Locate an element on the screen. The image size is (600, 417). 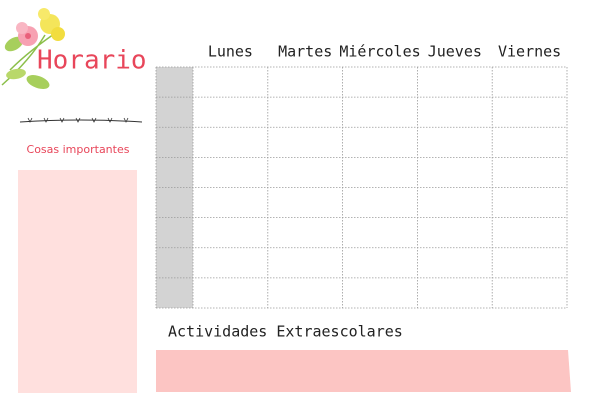
day-label: Jueves is located at coordinates (455, 52).